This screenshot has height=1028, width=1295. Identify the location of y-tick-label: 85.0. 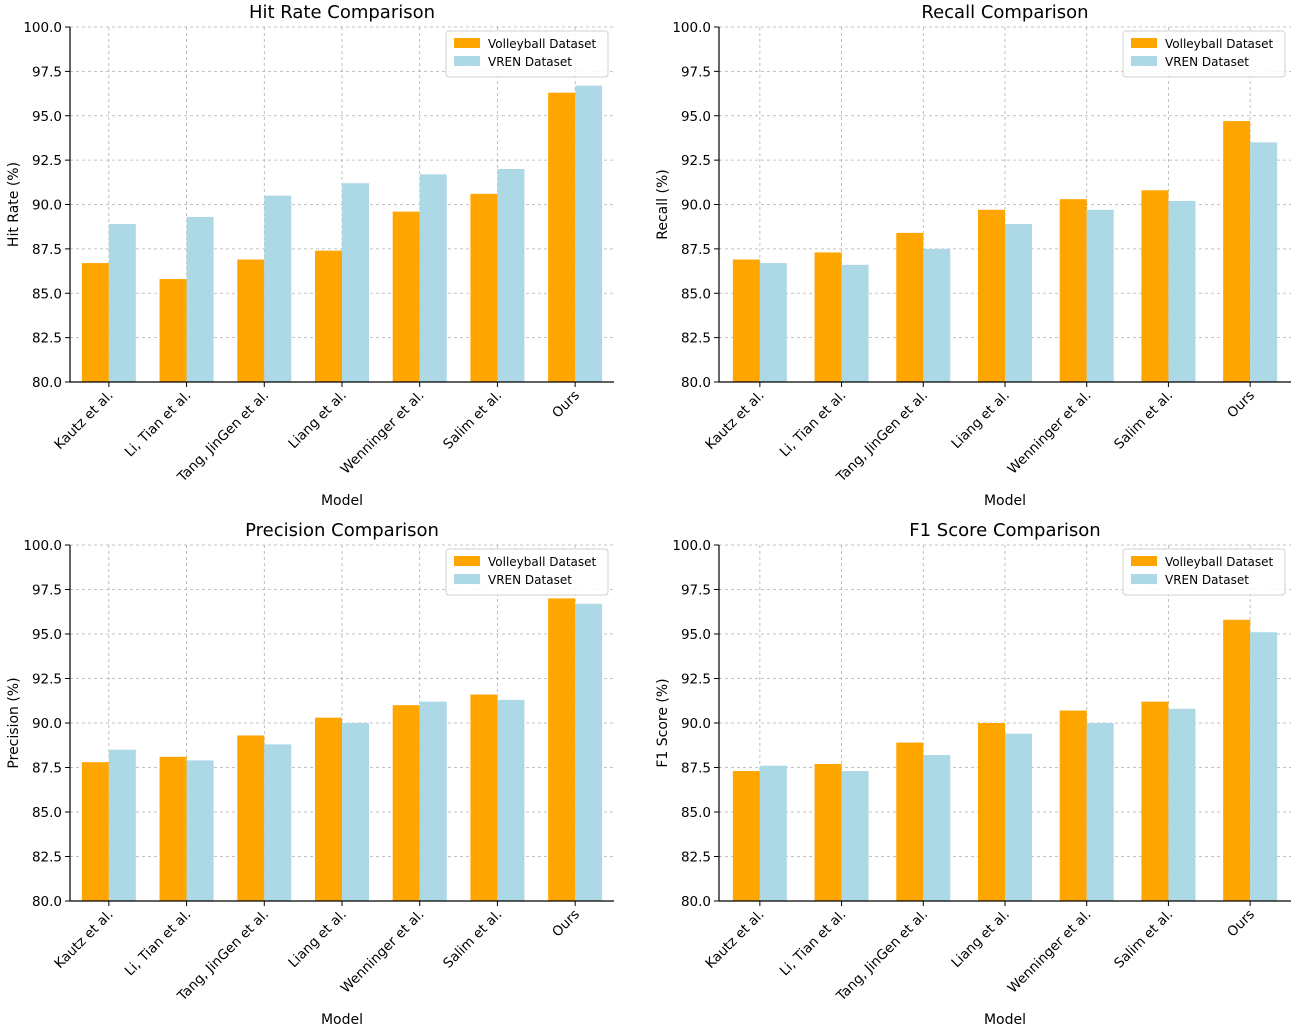
(696, 813).